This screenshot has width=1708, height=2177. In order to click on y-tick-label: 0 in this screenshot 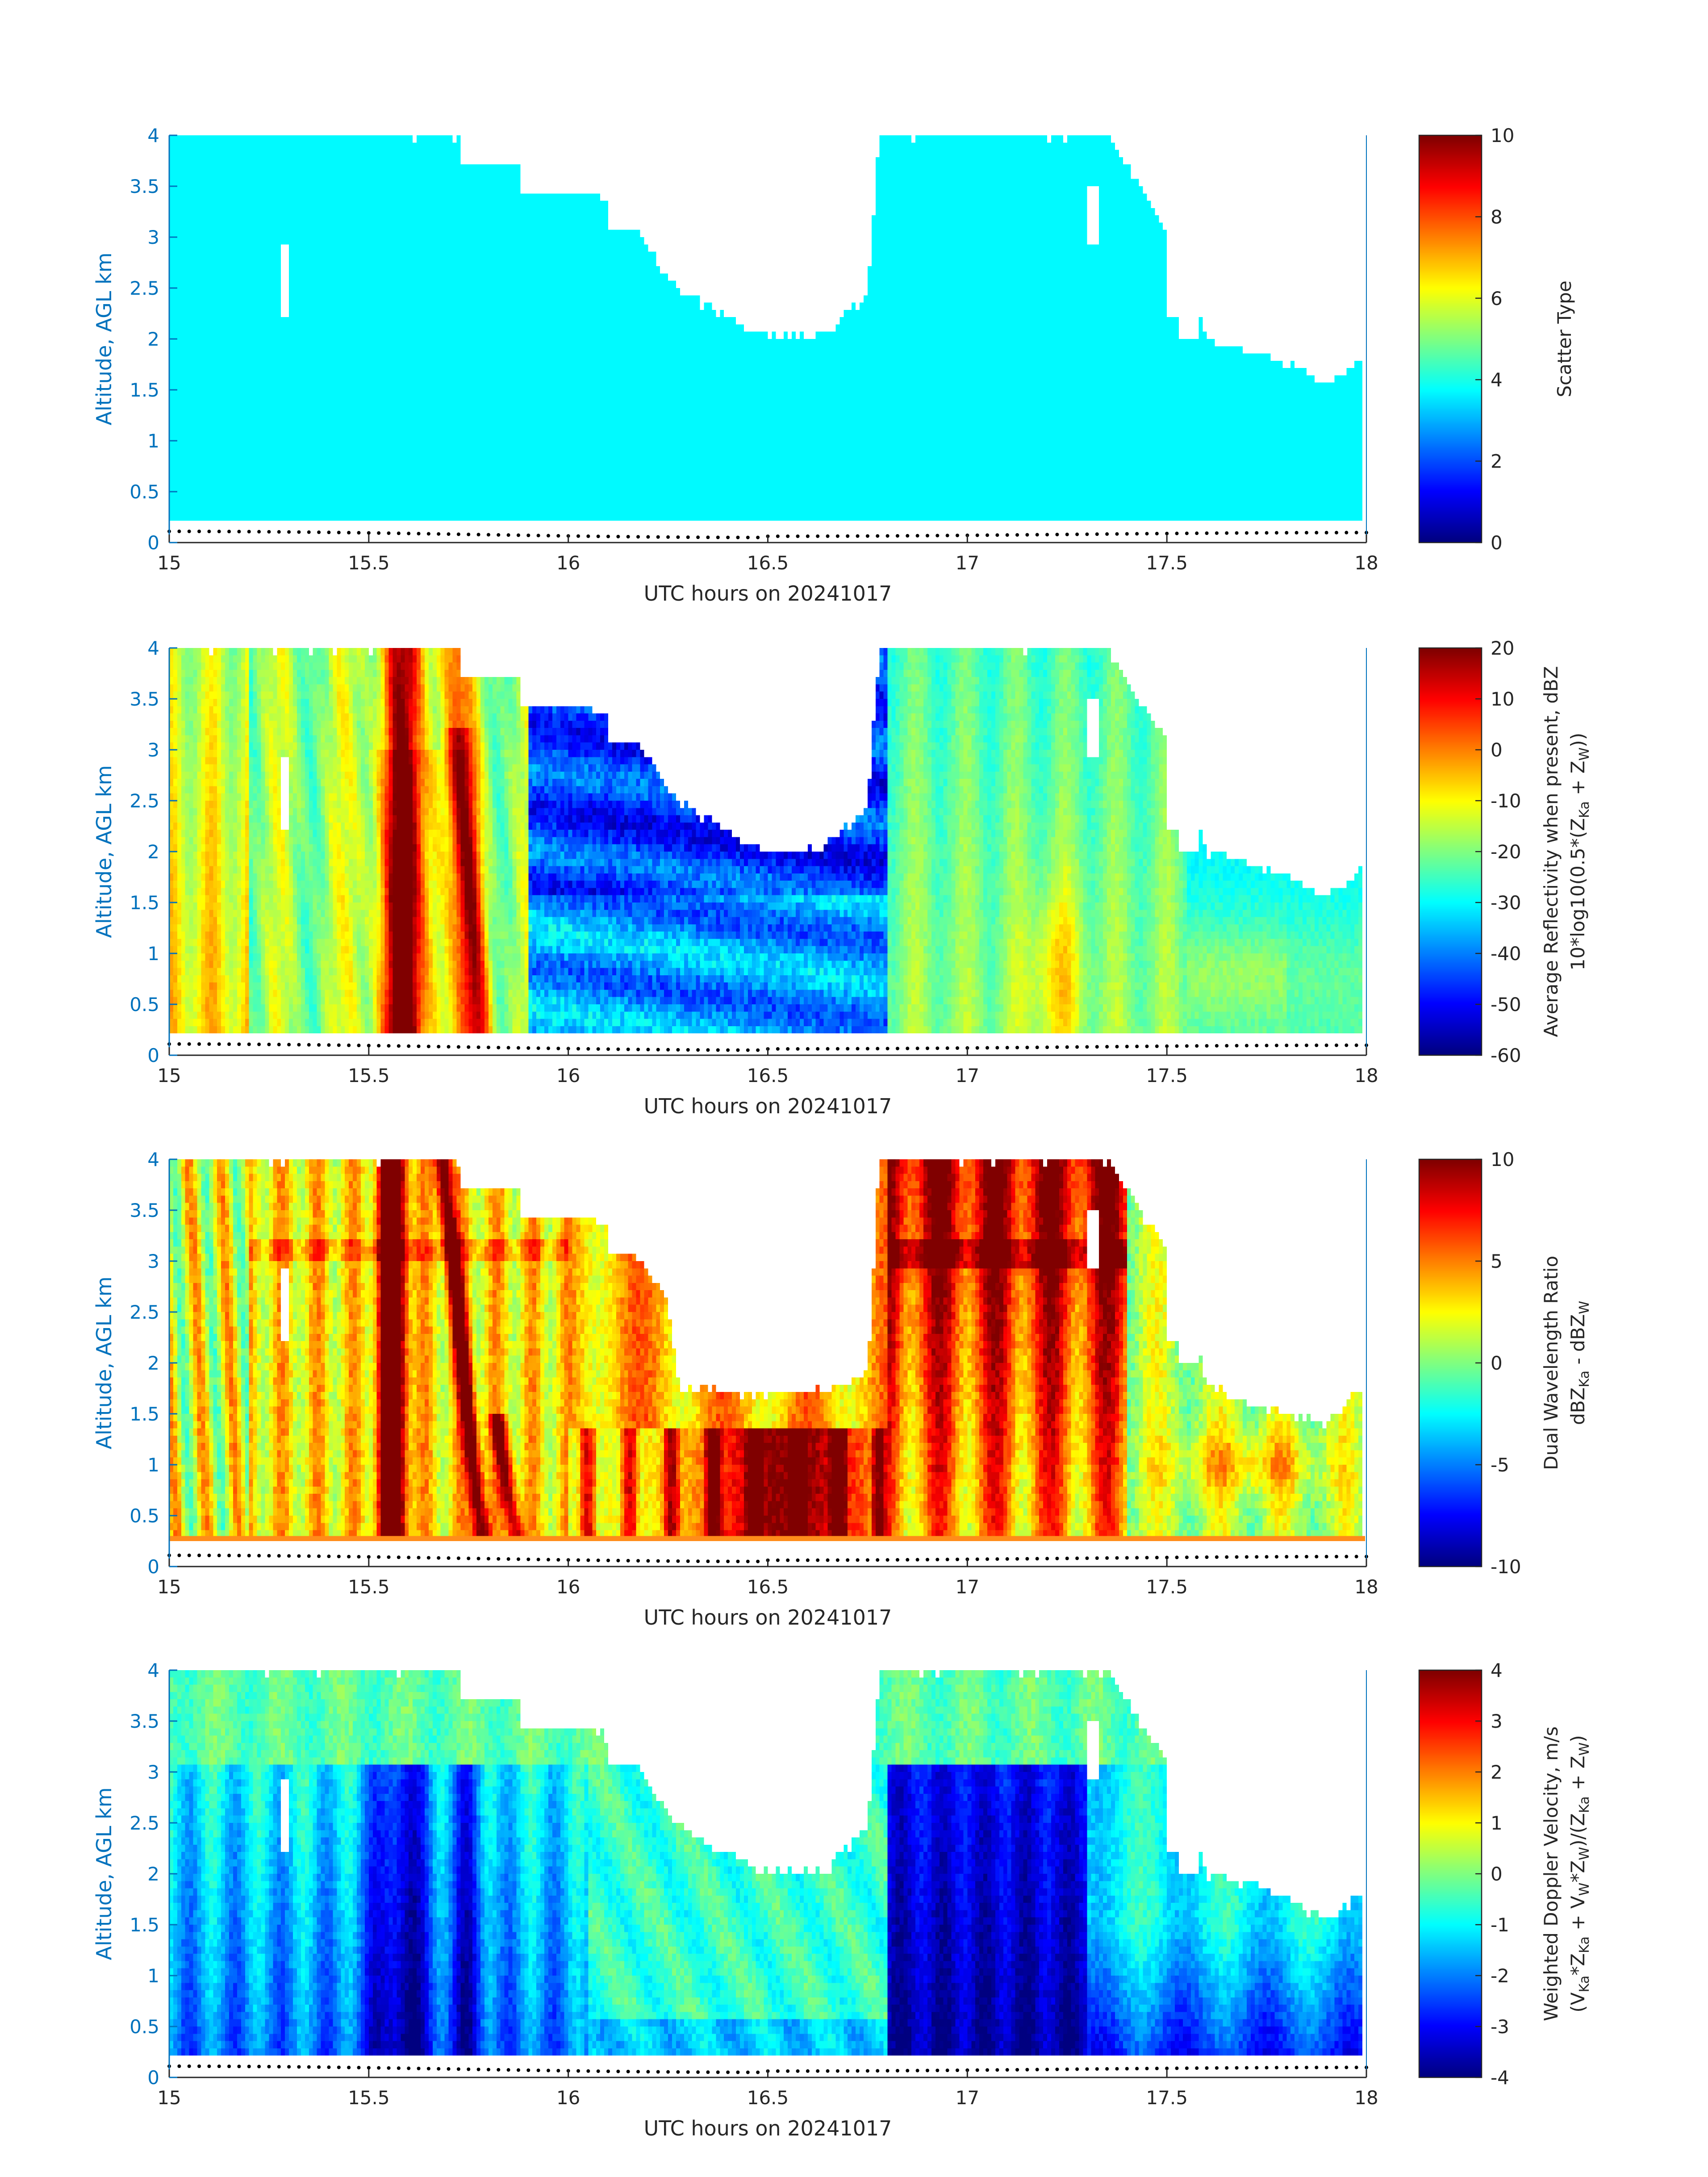, I will do `click(153, 543)`.